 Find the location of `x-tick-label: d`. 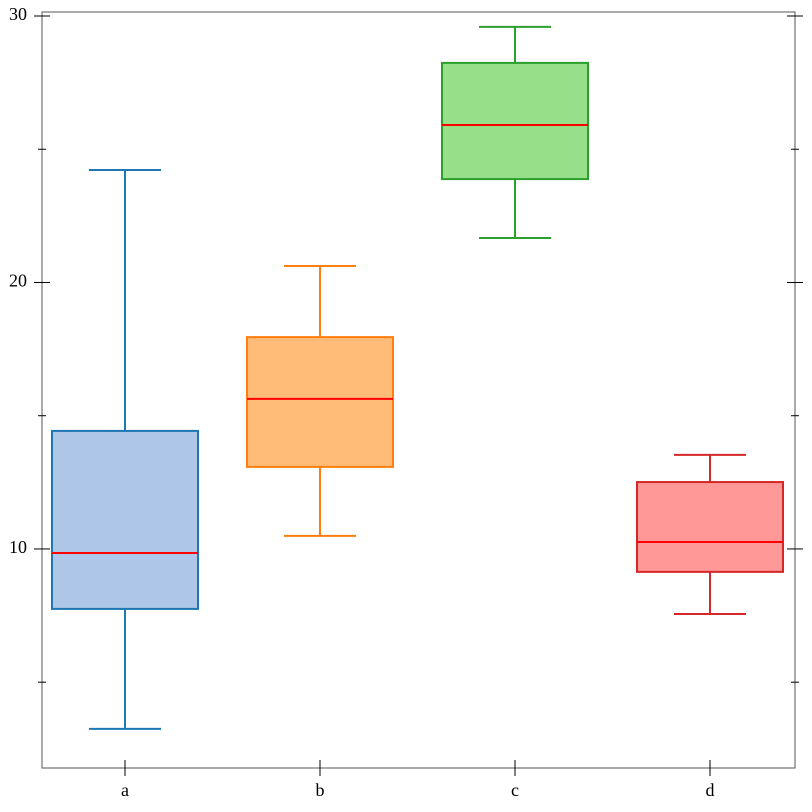

x-tick-label: d is located at coordinates (710, 790).